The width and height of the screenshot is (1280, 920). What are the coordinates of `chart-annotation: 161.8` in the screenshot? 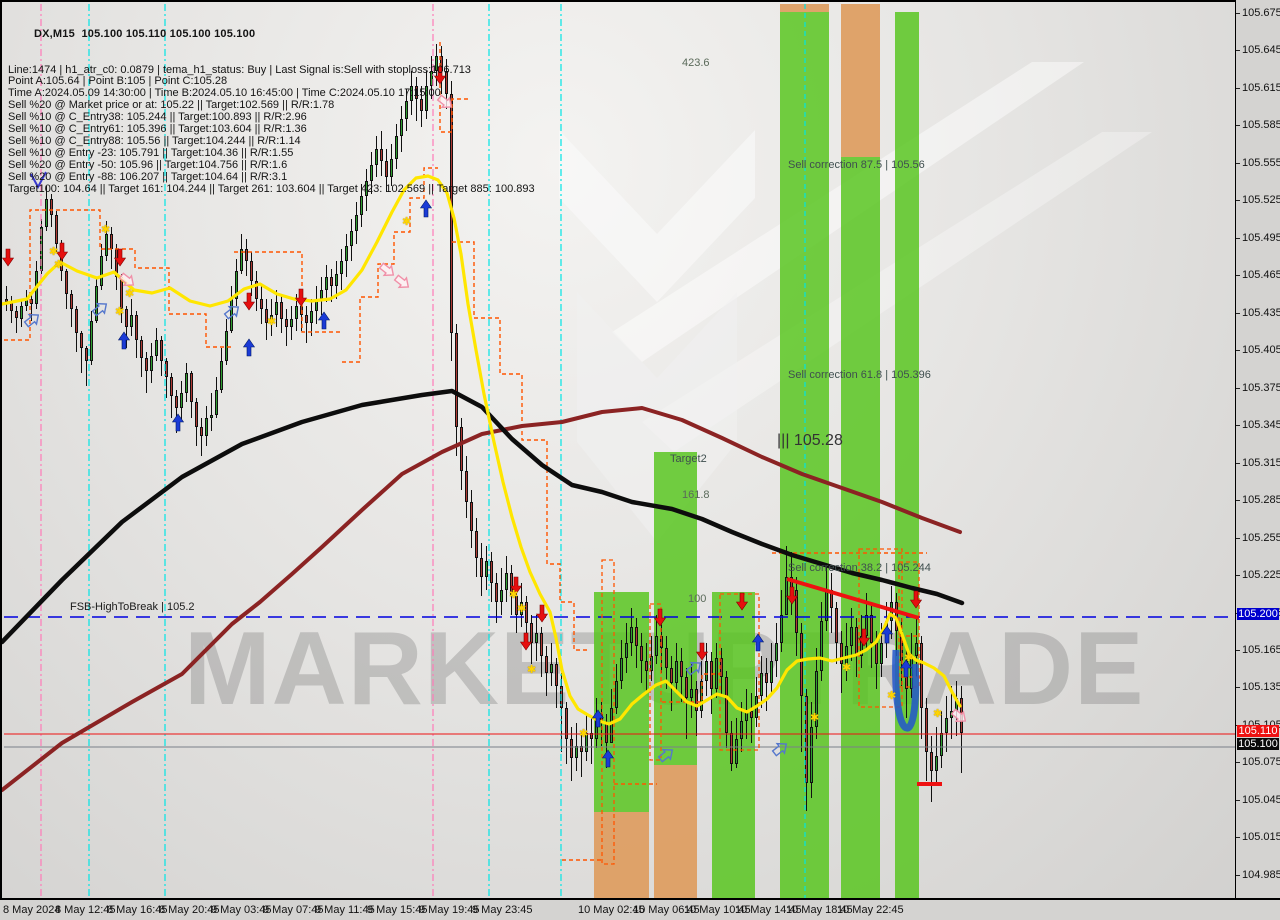 It's located at (696, 495).